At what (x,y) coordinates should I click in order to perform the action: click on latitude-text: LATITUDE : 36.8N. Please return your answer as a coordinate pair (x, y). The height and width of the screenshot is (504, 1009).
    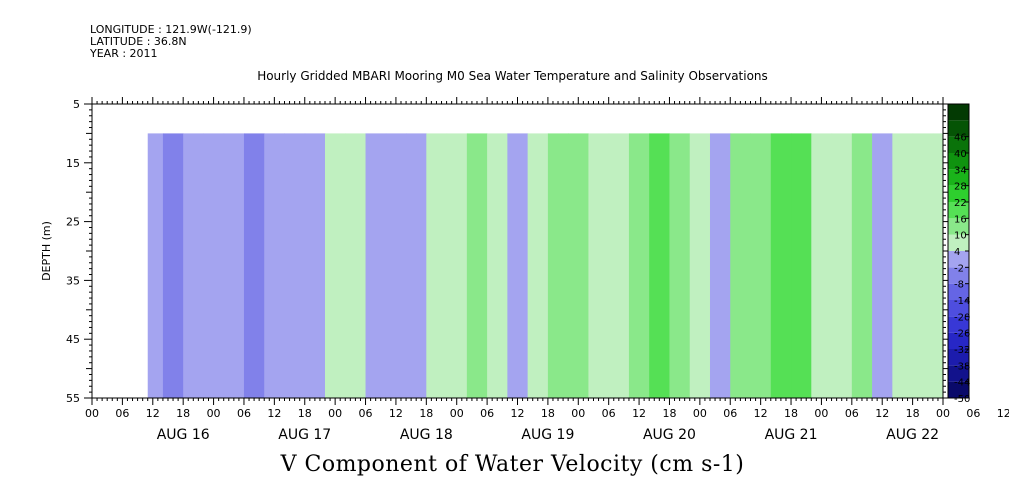
    Looking at the image, I should click on (138, 41).